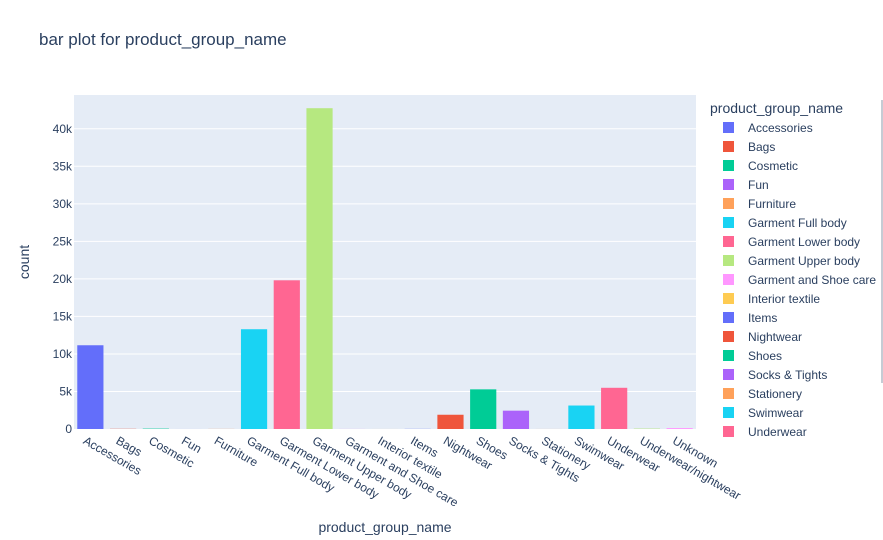 Image resolution: width=883 pixels, height=540 pixels. What do you see at coordinates (775, 337) in the screenshot?
I see `legend-item: Nightwear` at bounding box center [775, 337].